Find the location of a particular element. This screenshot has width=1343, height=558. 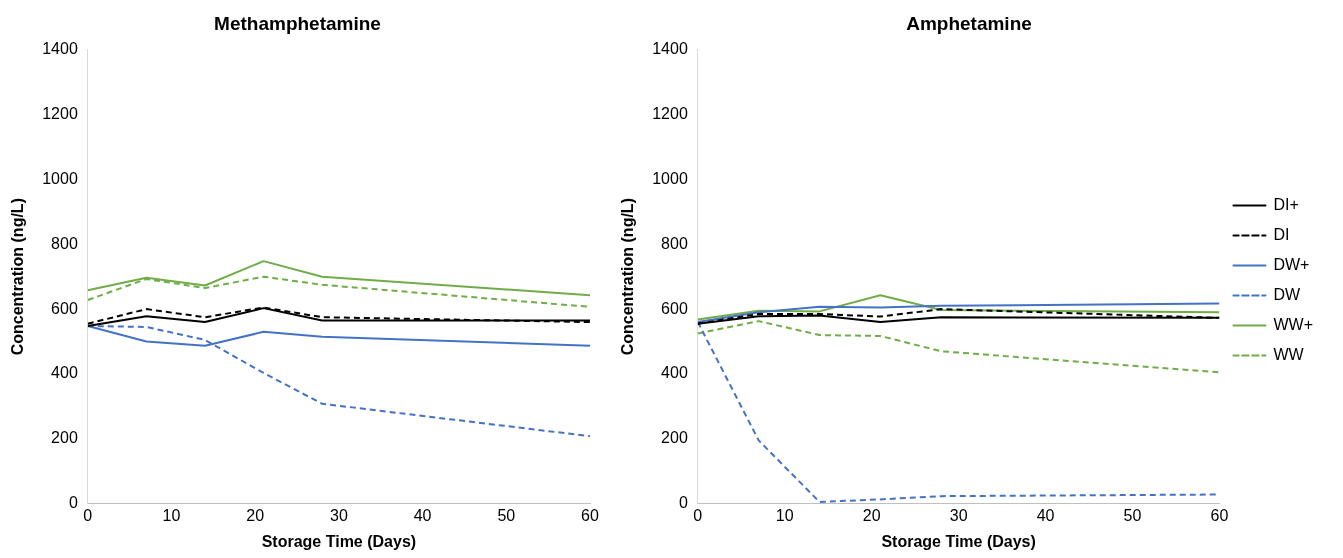

chart-title: Amphetamine is located at coordinates (969, 23).